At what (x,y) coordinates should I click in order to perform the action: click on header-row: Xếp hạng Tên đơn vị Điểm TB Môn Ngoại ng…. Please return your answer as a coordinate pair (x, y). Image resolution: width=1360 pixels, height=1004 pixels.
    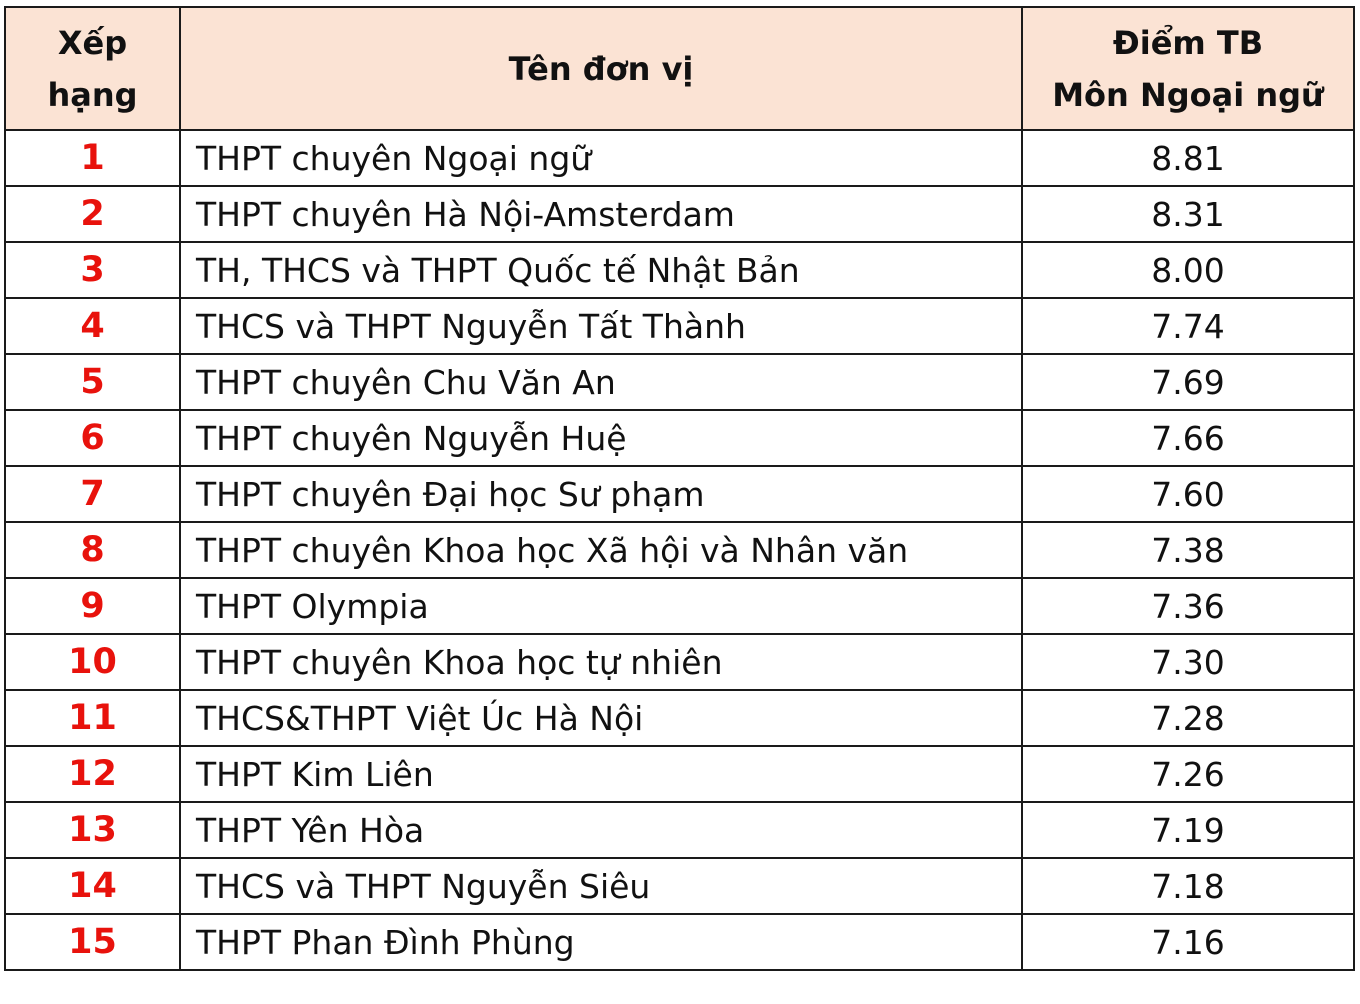
    Looking at the image, I should click on (679, 68).